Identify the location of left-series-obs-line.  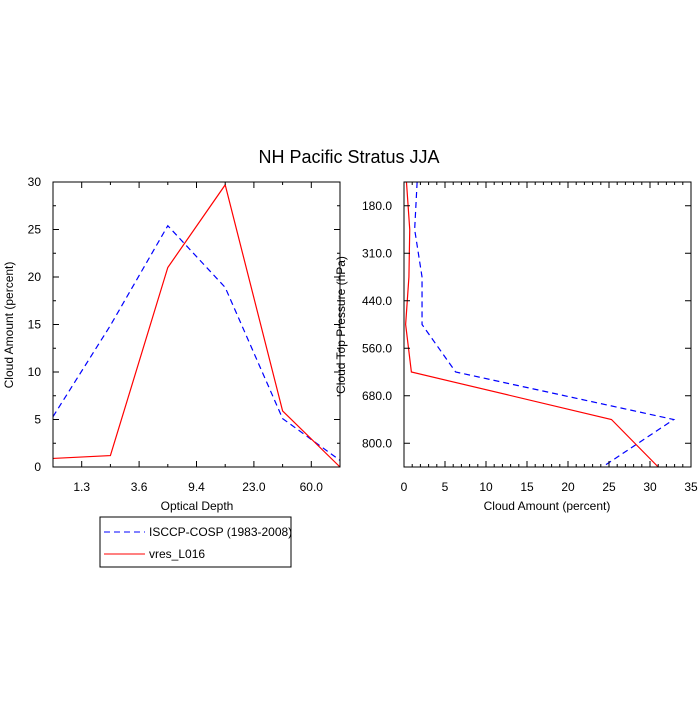
(196, 342).